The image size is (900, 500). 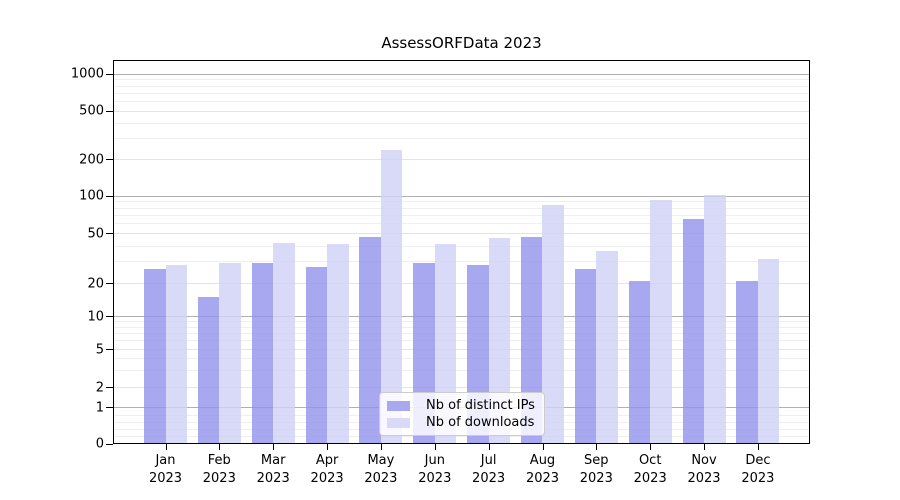 What do you see at coordinates (758, 469) in the screenshot?
I see `x-tick-label: Dec 2023` at bounding box center [758, 469].